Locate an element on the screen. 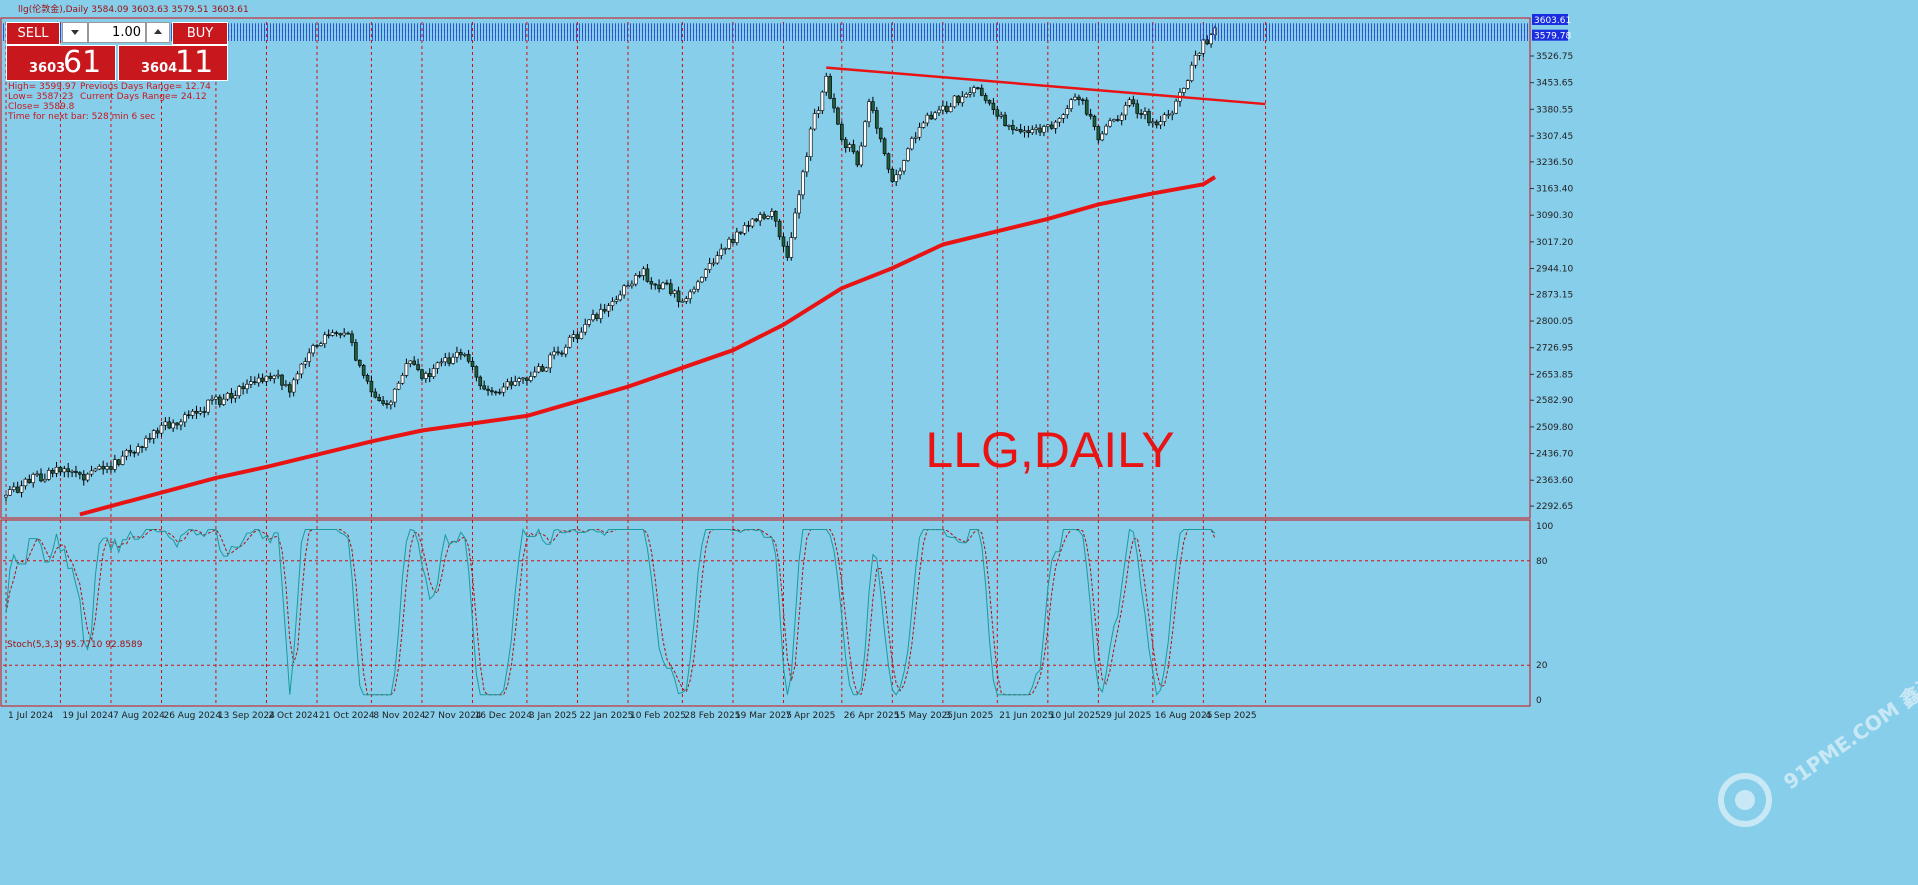 Image resolution: width=1918 pixels, height=885 pixels. lot-increase-button is located at coordinates (158, 32).